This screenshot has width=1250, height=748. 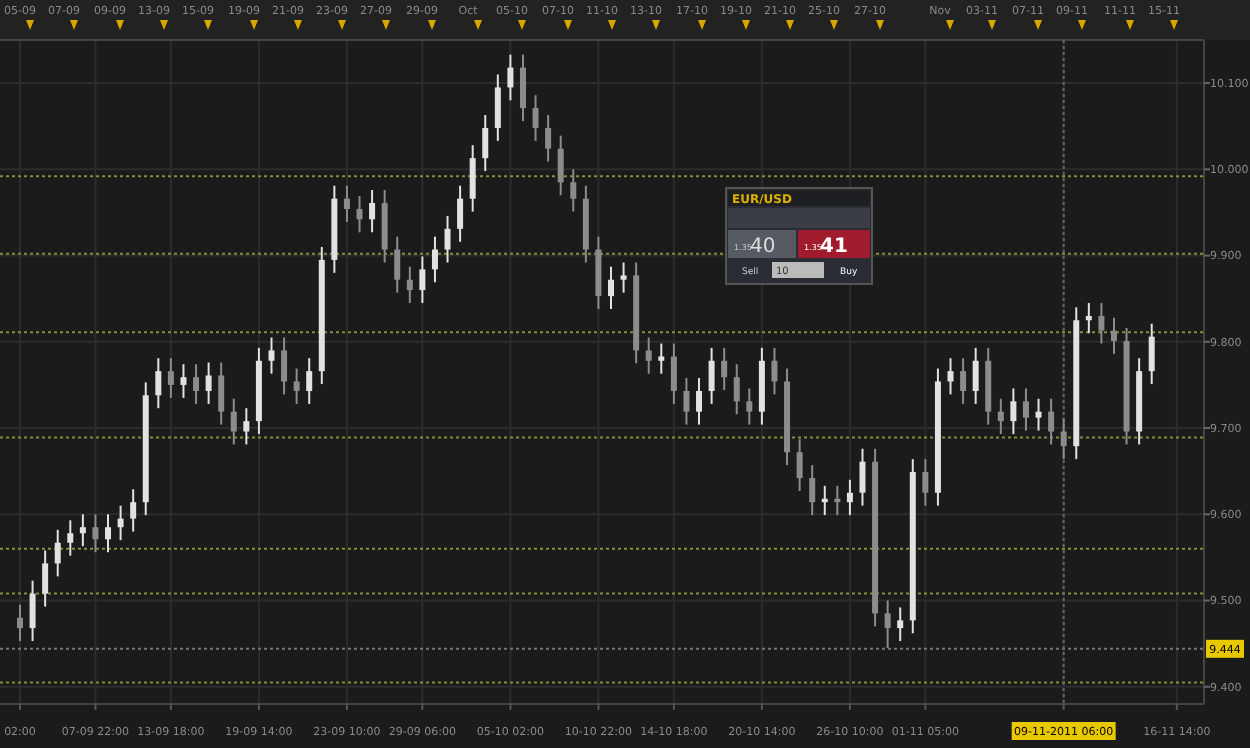 I want to click on annotation: 40, so click(x=763, y=247).